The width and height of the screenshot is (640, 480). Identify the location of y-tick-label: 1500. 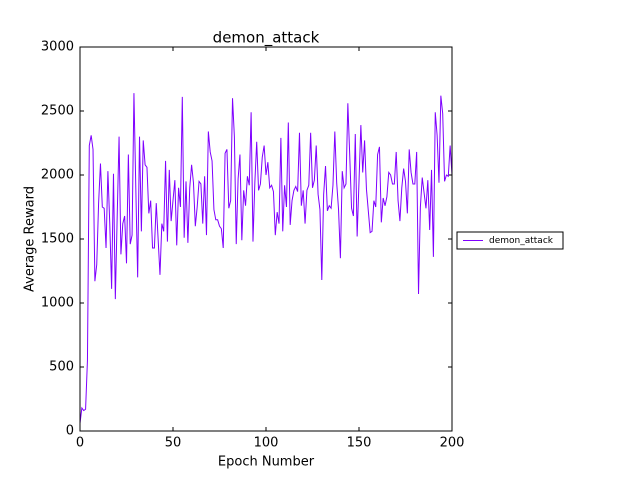
(57, 239).